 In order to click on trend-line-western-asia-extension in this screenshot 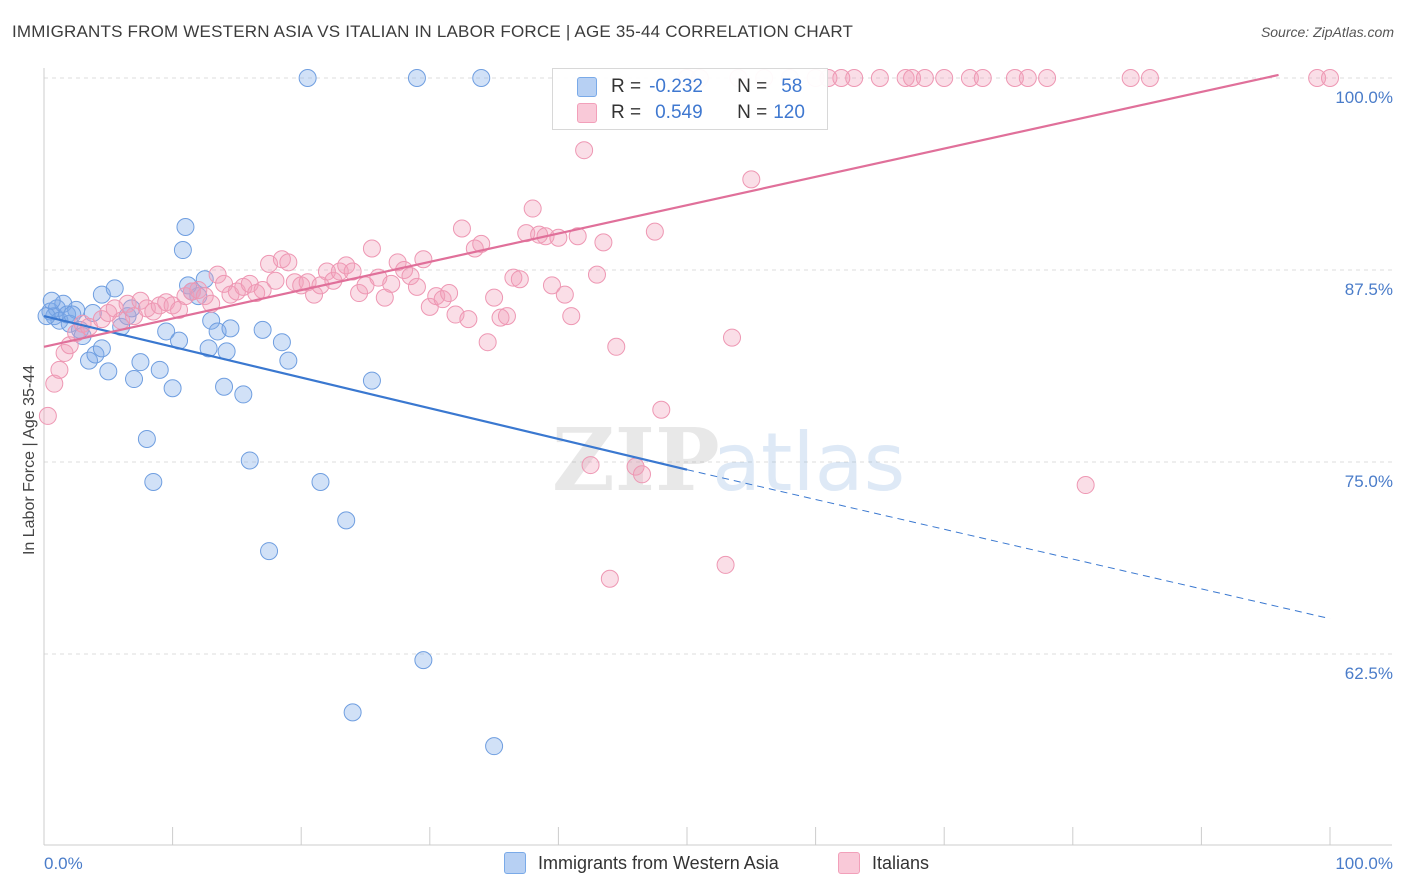, I will do `click(1008, 544)`.